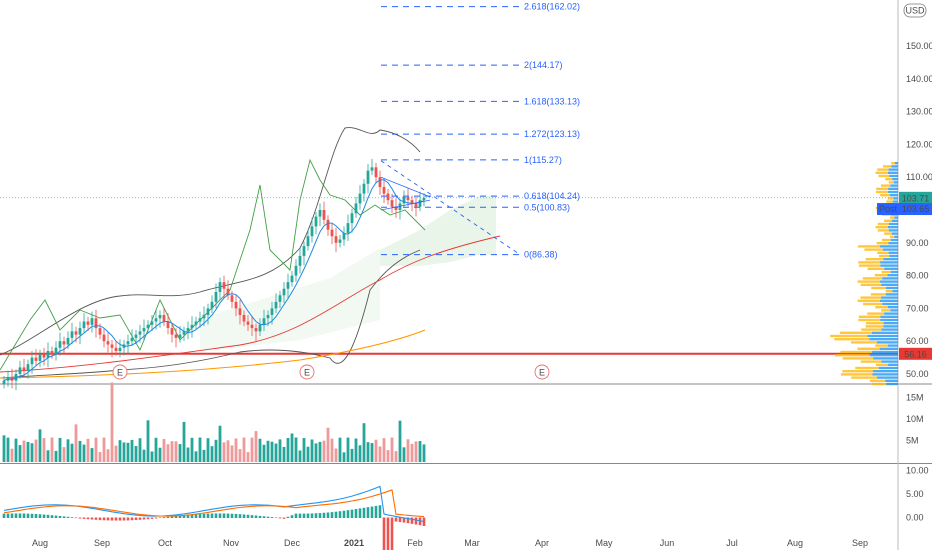 This screenshot has height=555, width=932. What do you see at coordinates (904, 209) in the screenshot?
I see `post-price-badge: Post 103.65` at bounding box center [904, 209].